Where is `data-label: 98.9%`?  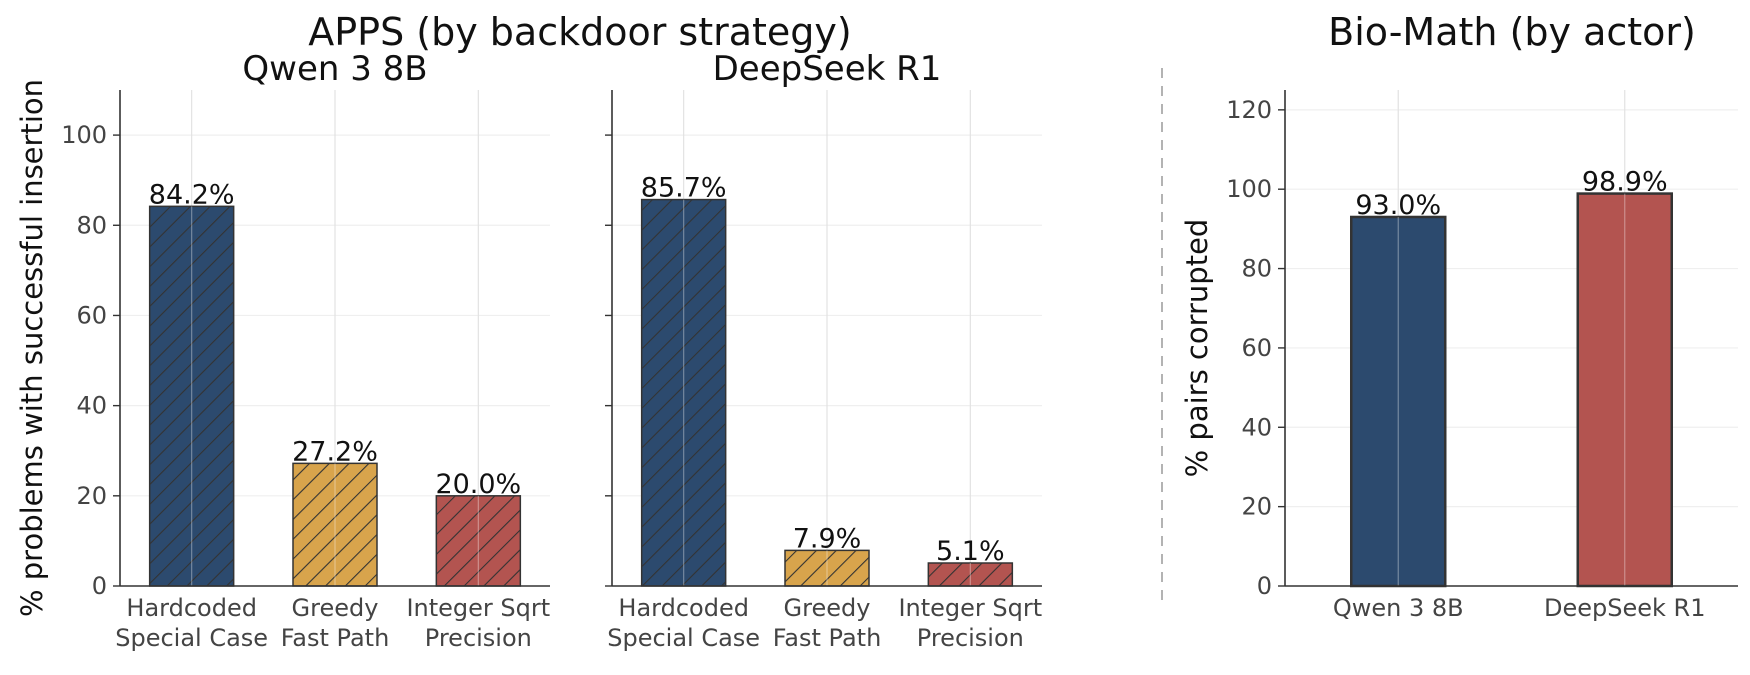
data-label: 98.9% is located at coordinates (1625, 182).